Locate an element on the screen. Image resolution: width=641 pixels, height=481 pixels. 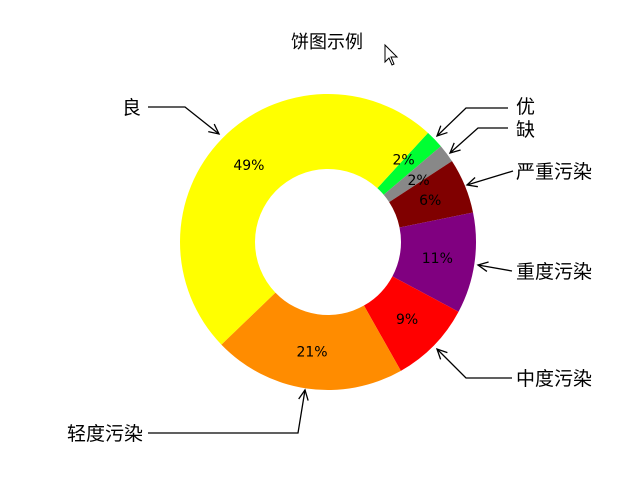
chart-title: 饼图示例 is located at coordinates (327, 42).